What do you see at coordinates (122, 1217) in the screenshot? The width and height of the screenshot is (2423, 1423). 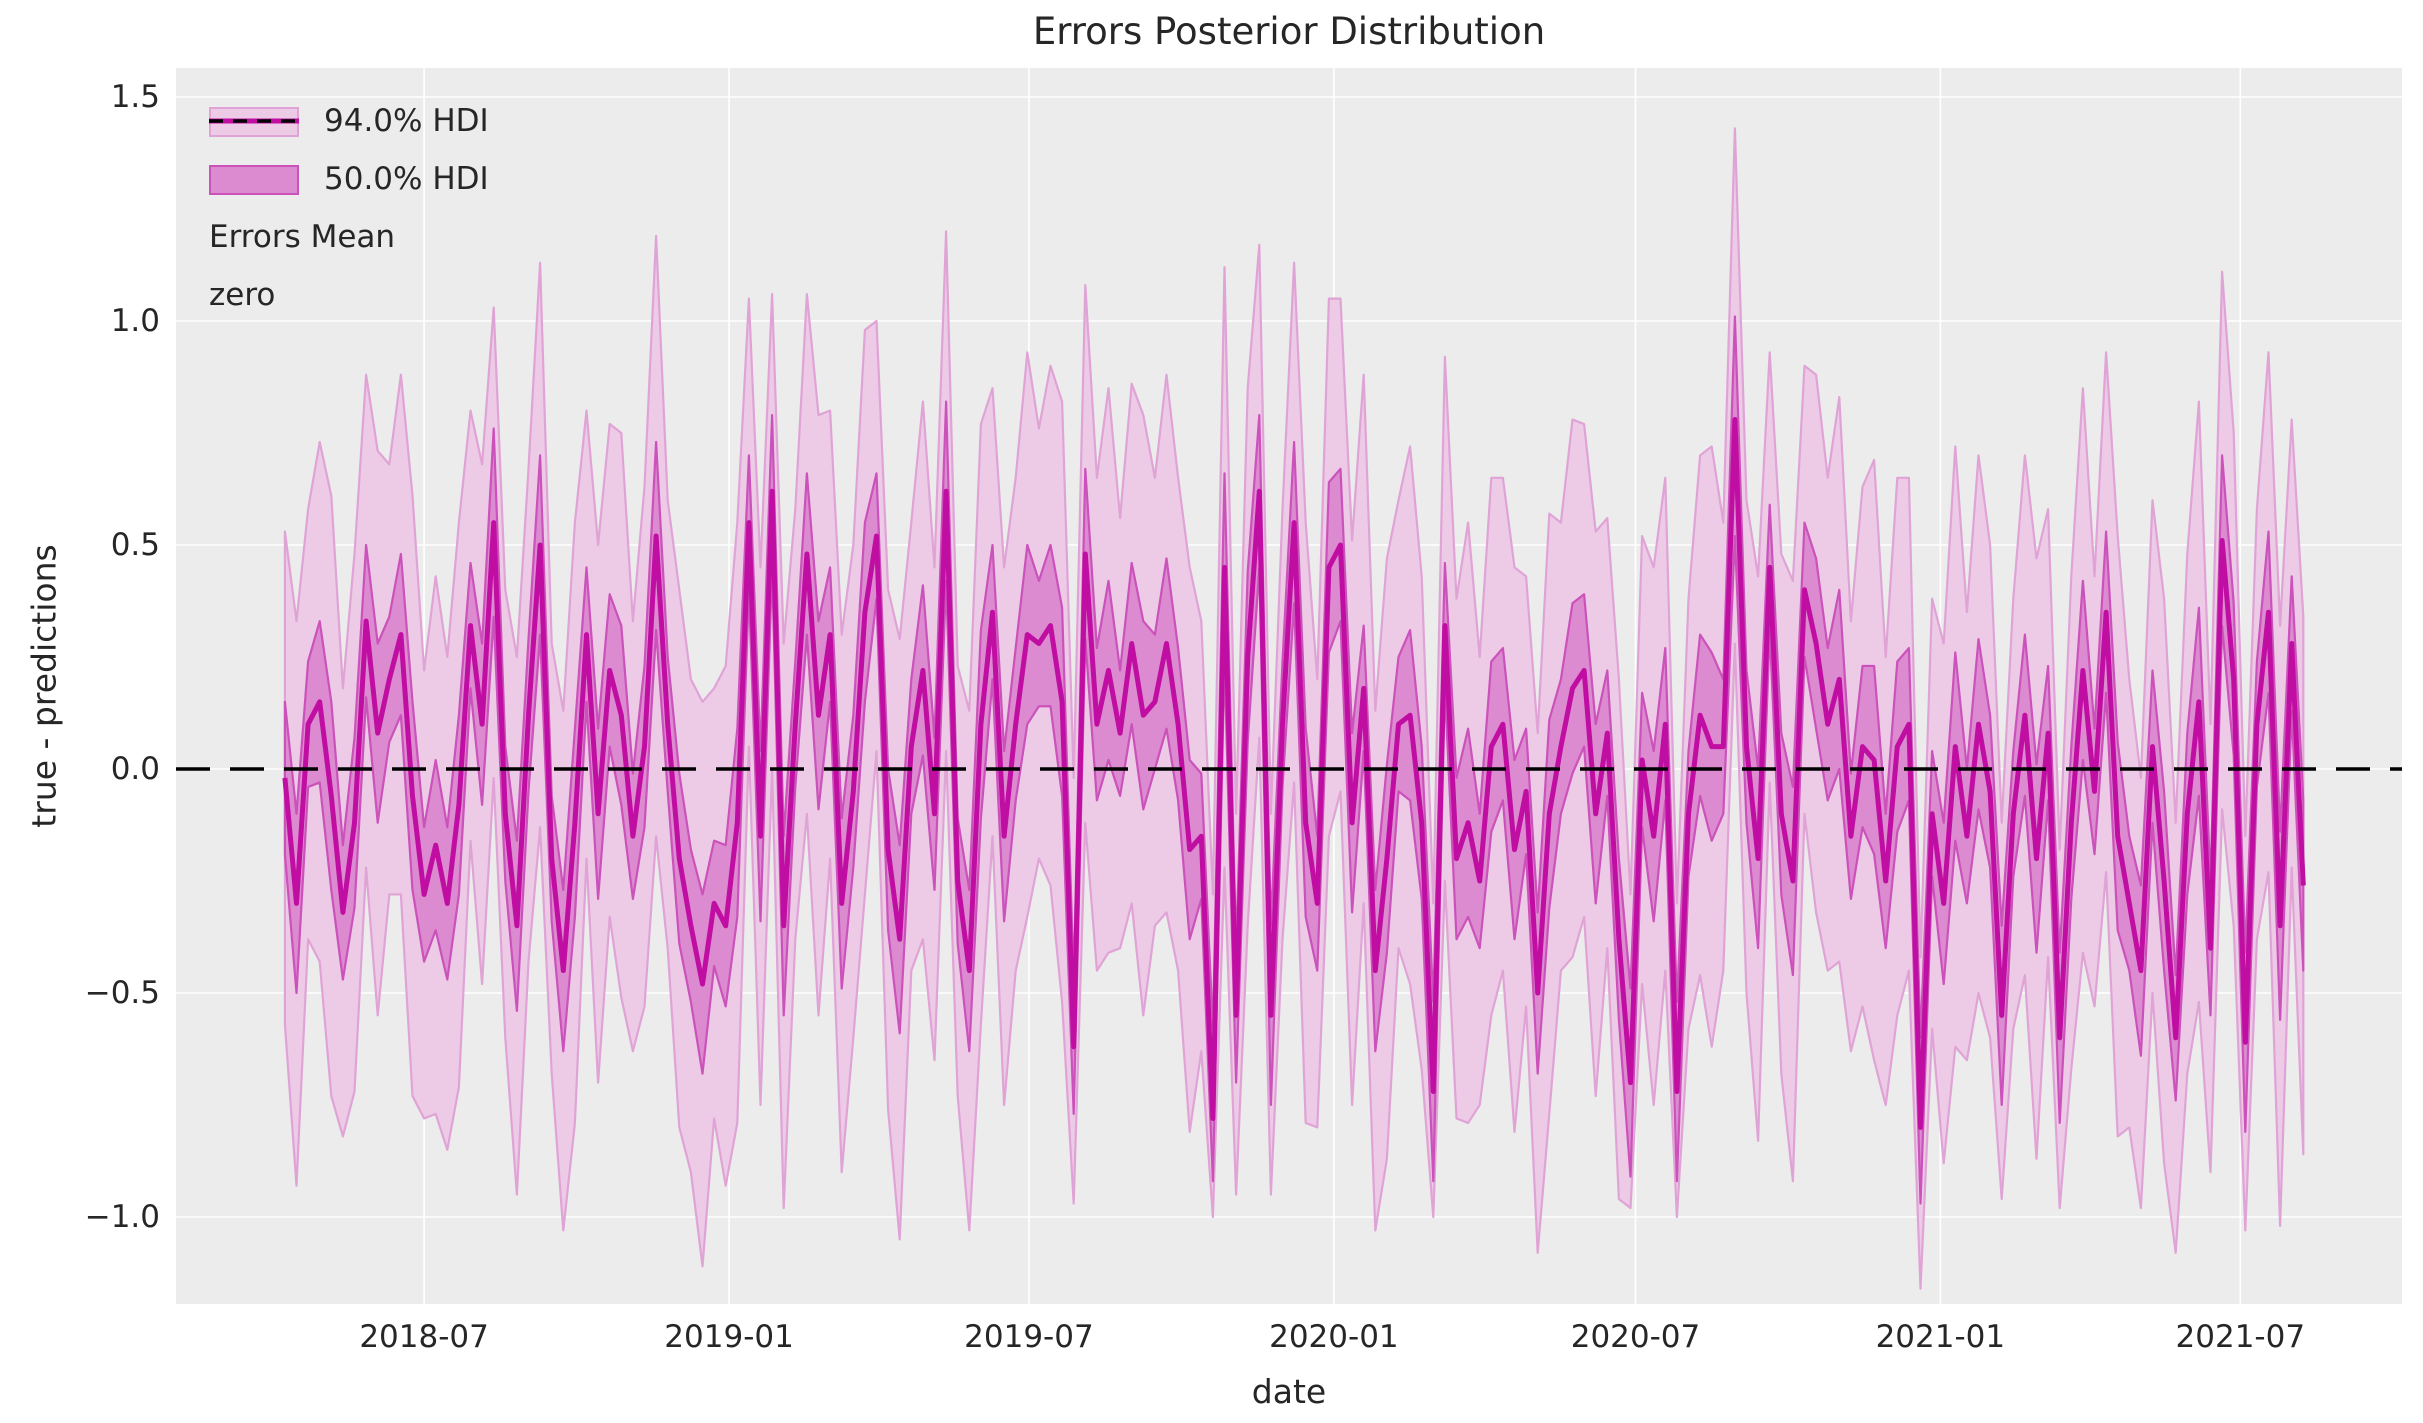 I see `y-tick-label: −1.0` at bounding box center [122, 1217].